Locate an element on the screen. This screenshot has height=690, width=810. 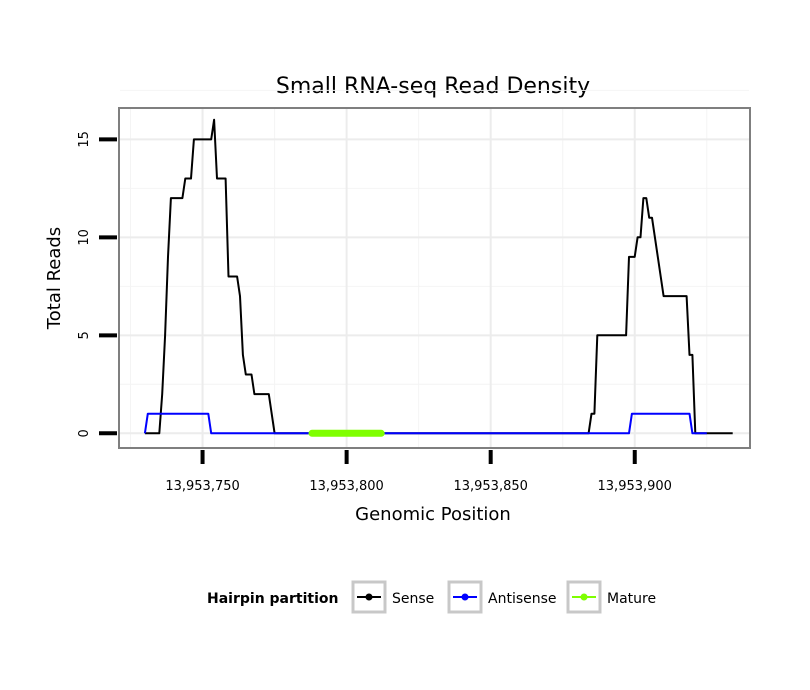
series-line-antisense is located at coordinates (425, 423).